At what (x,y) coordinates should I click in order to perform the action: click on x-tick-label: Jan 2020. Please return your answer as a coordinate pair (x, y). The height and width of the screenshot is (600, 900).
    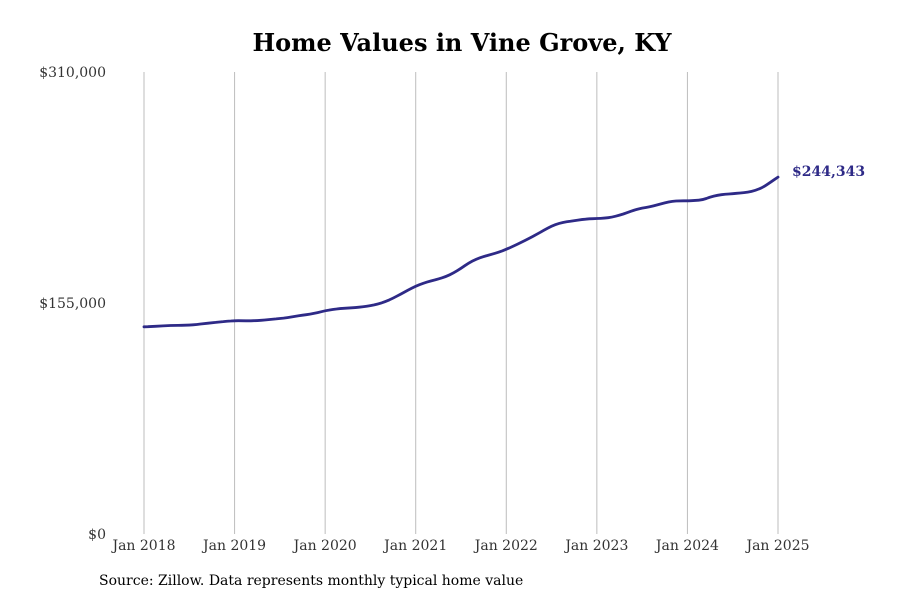
    Looking at the image, I should click on (324, 546).